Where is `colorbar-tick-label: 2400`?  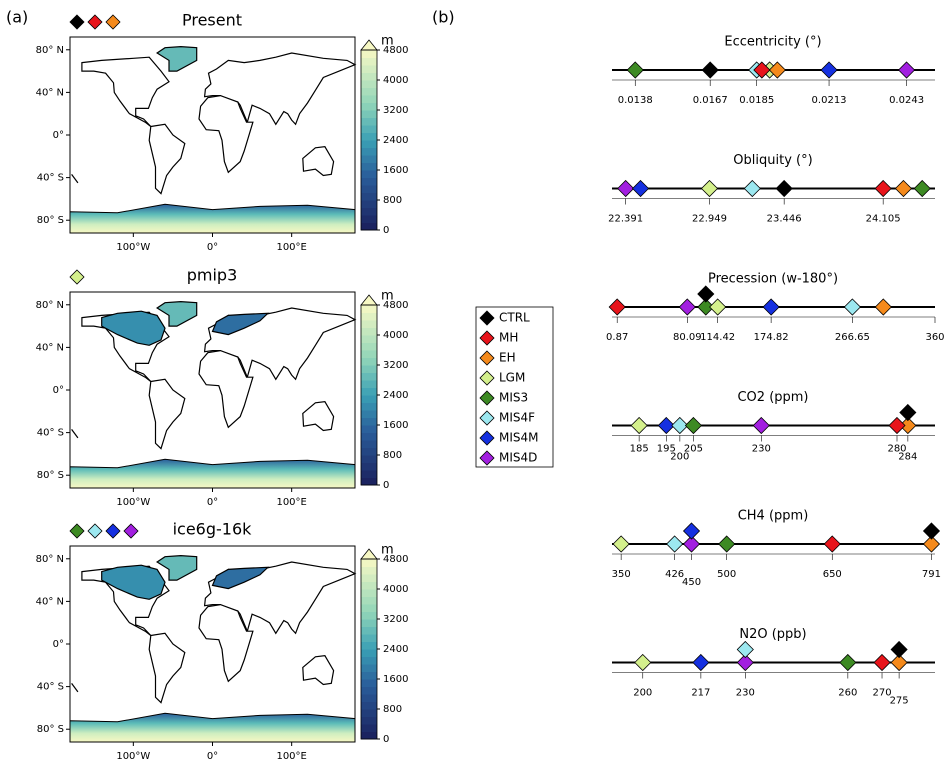
colorbar-tick-label: 2400 is located at coordinates (395, 649).